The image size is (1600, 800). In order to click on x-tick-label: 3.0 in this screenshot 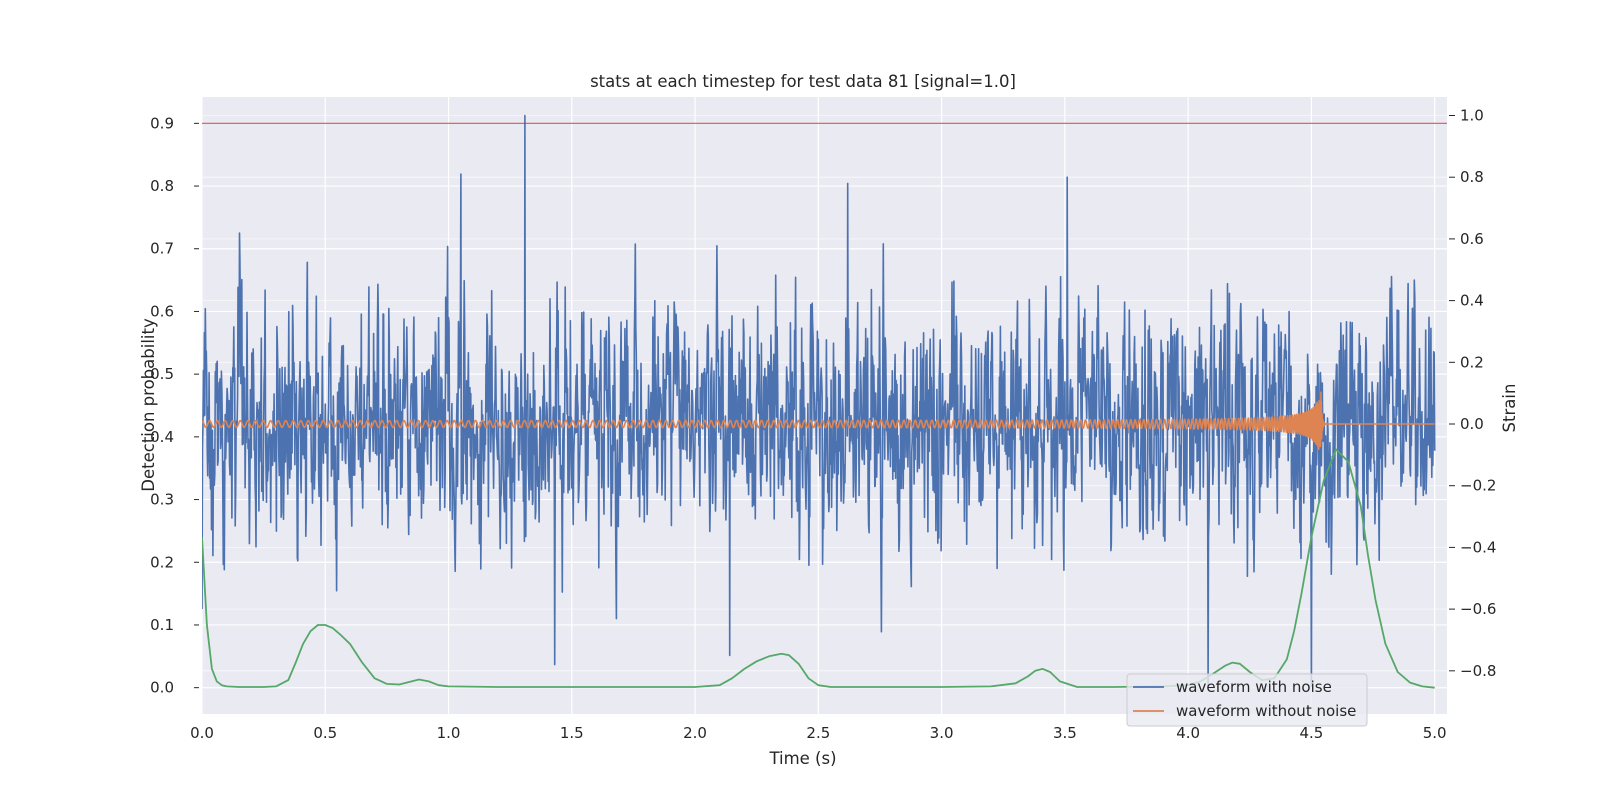, I will do `click(942, 733)`.